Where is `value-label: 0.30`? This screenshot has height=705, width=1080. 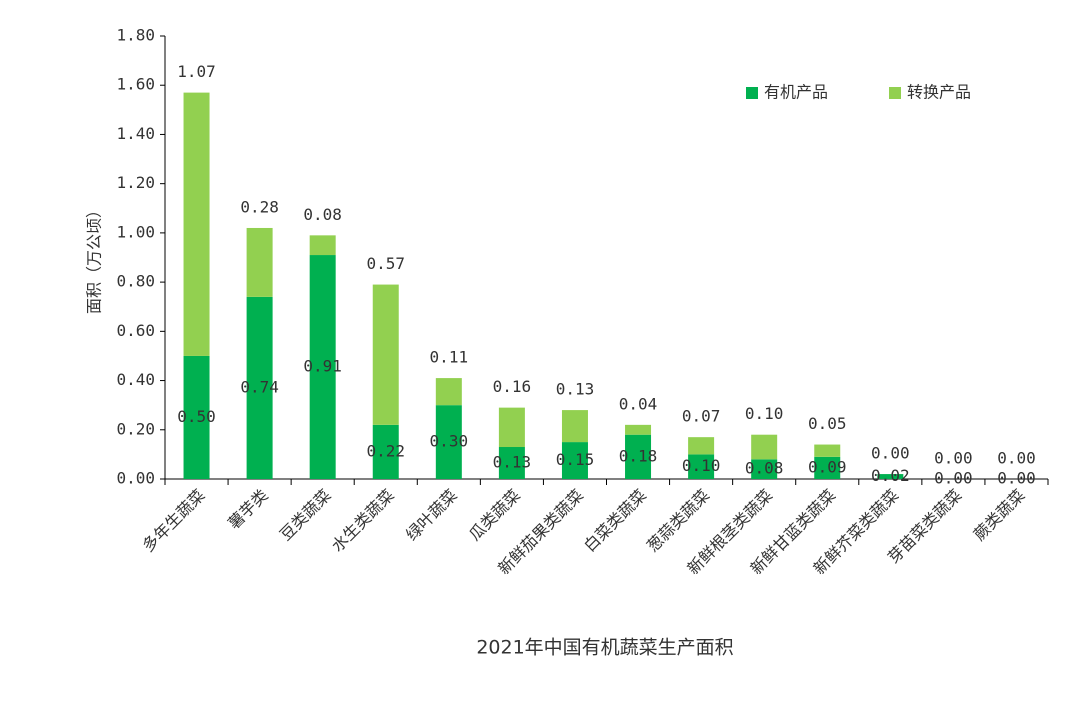 value-label: 0.30 is located at coordinates (449, 441).